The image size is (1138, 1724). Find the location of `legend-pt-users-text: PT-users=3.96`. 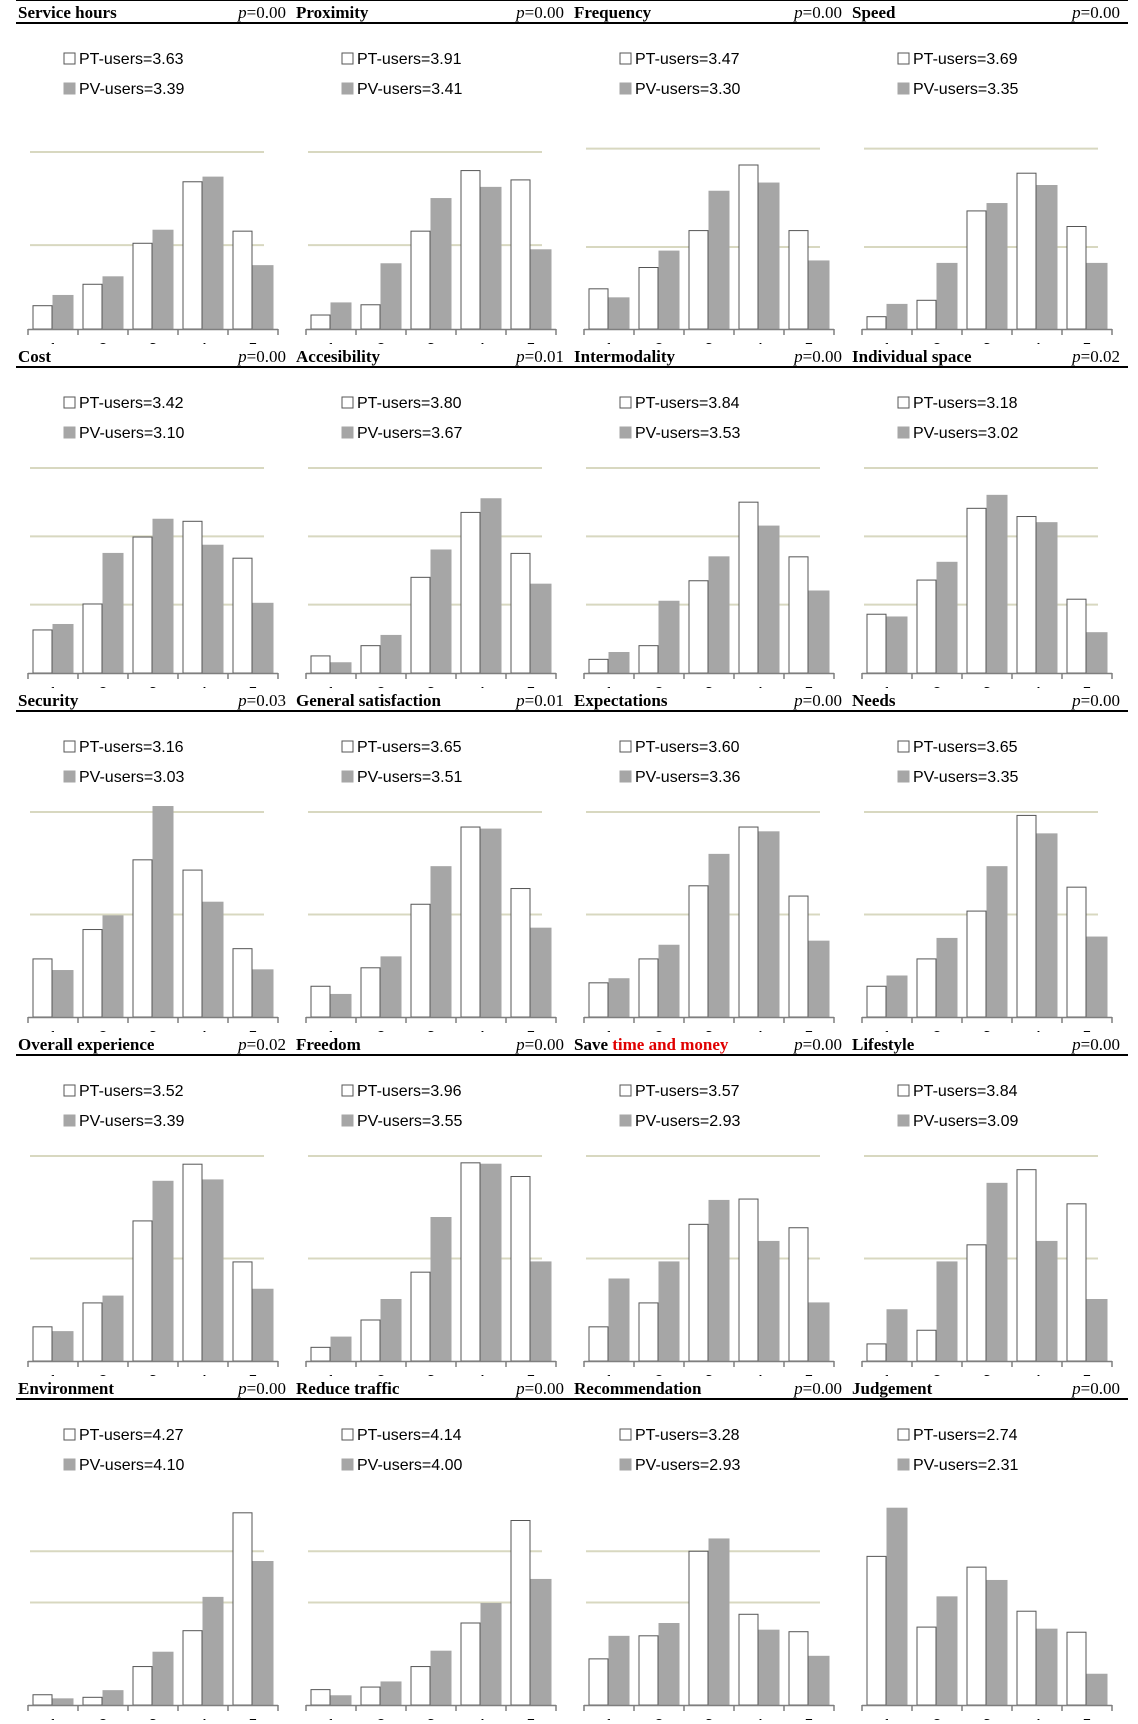

legend-pt-users-text: PT-users=3.96 is located at coordinates (409, 1091).